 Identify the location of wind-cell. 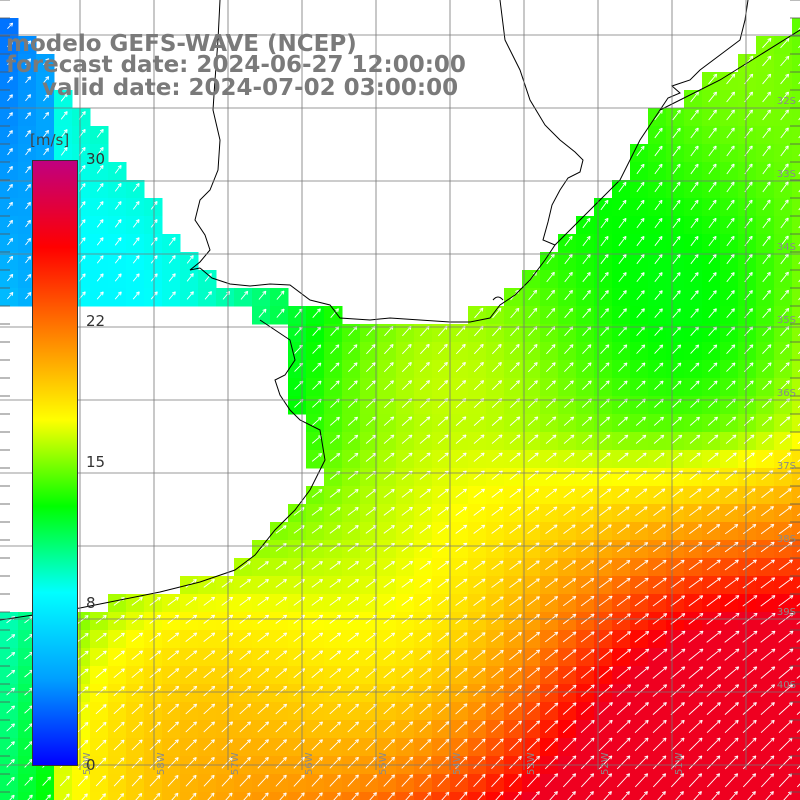
(796, 171).